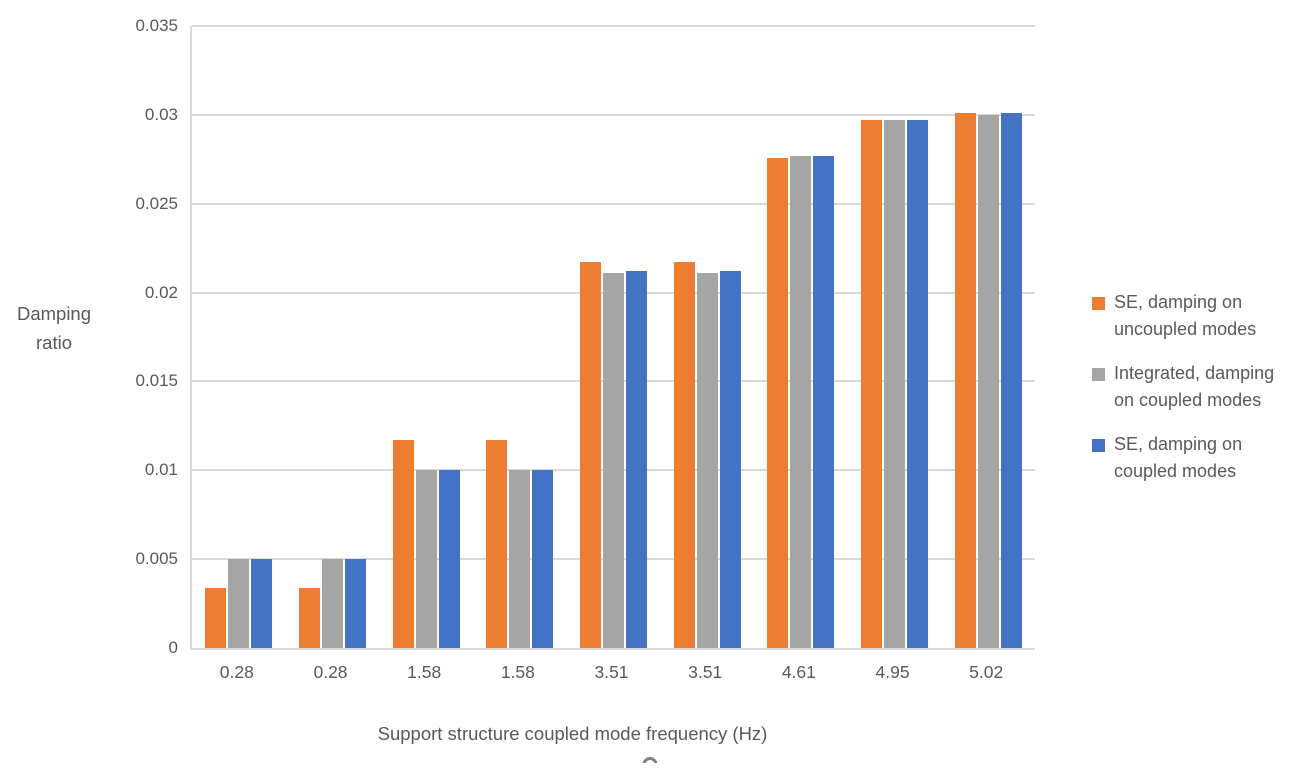  I want to click on y-tick-label: 0, so click(173, 647).